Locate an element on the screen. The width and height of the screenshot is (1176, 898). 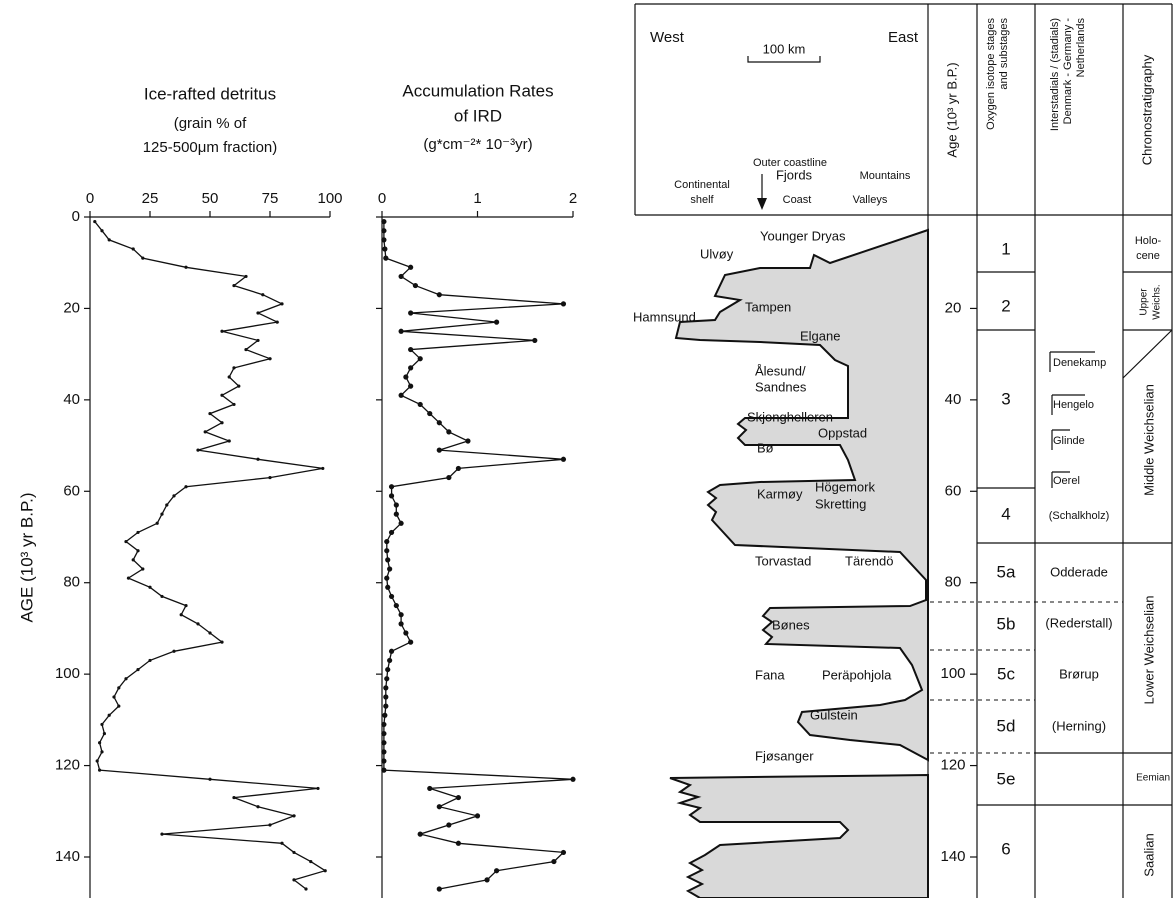
glacier-label: Oppstad is located at coordinates (842, 432).